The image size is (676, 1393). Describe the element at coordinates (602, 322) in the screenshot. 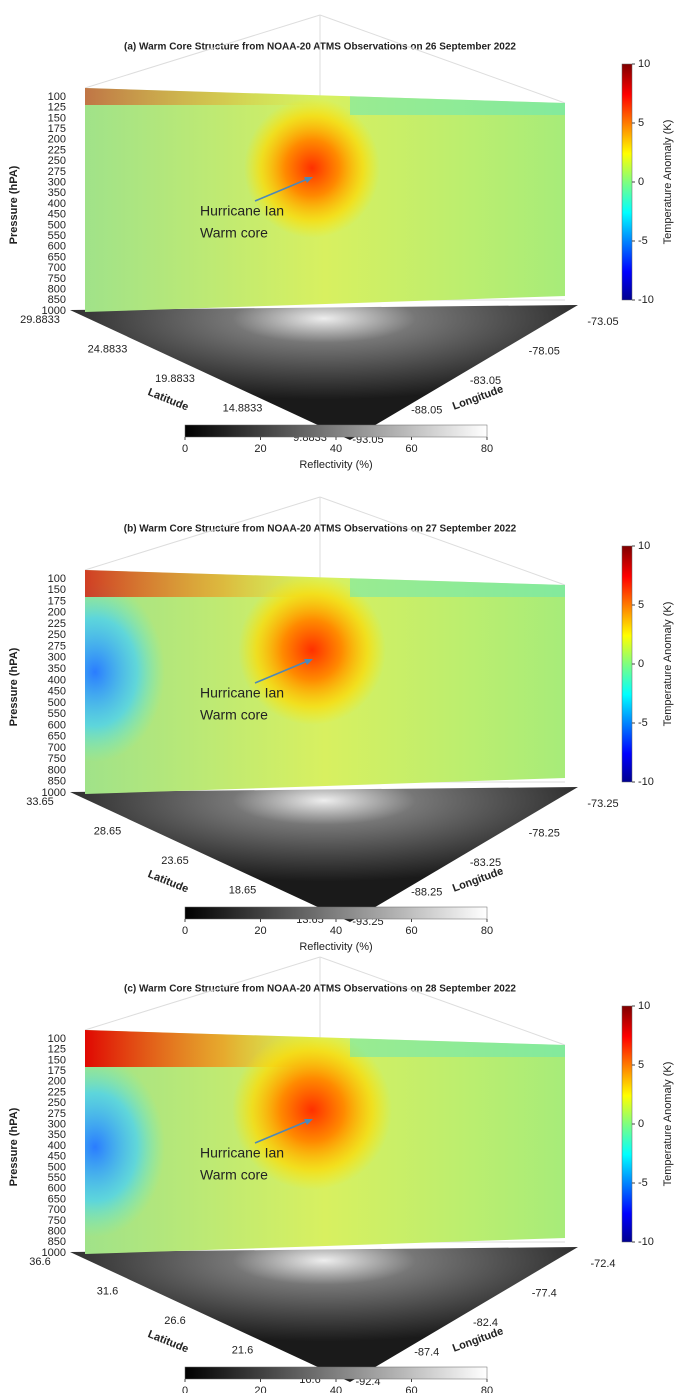

I see `longitude-tick-label: -73.05` at that location.